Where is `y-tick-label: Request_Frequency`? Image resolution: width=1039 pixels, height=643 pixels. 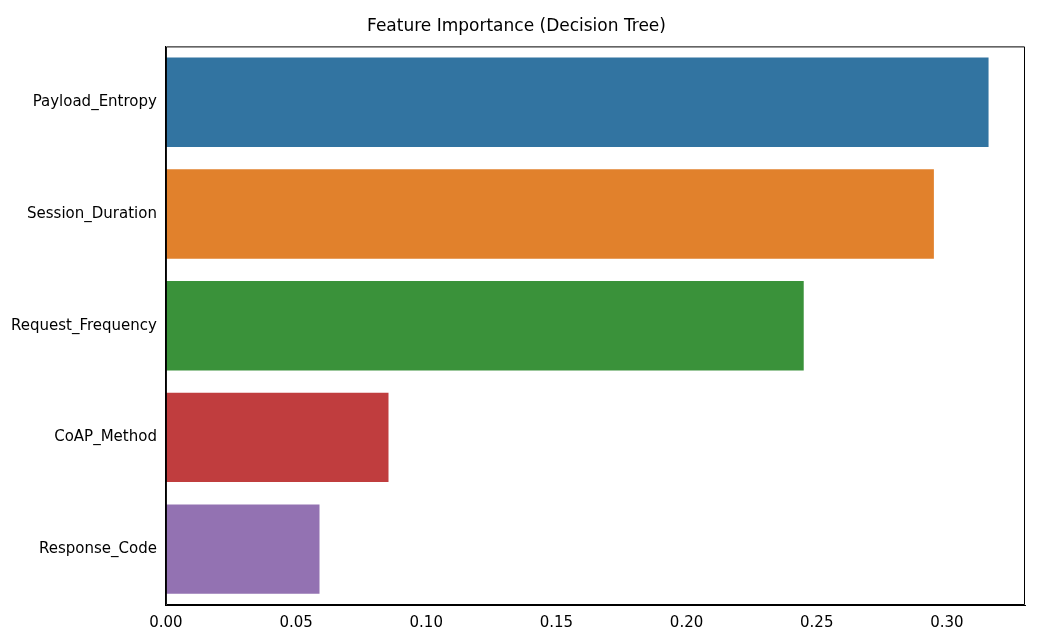
y-tick-label: Request_Frequency is located at coordinates (84, 325).